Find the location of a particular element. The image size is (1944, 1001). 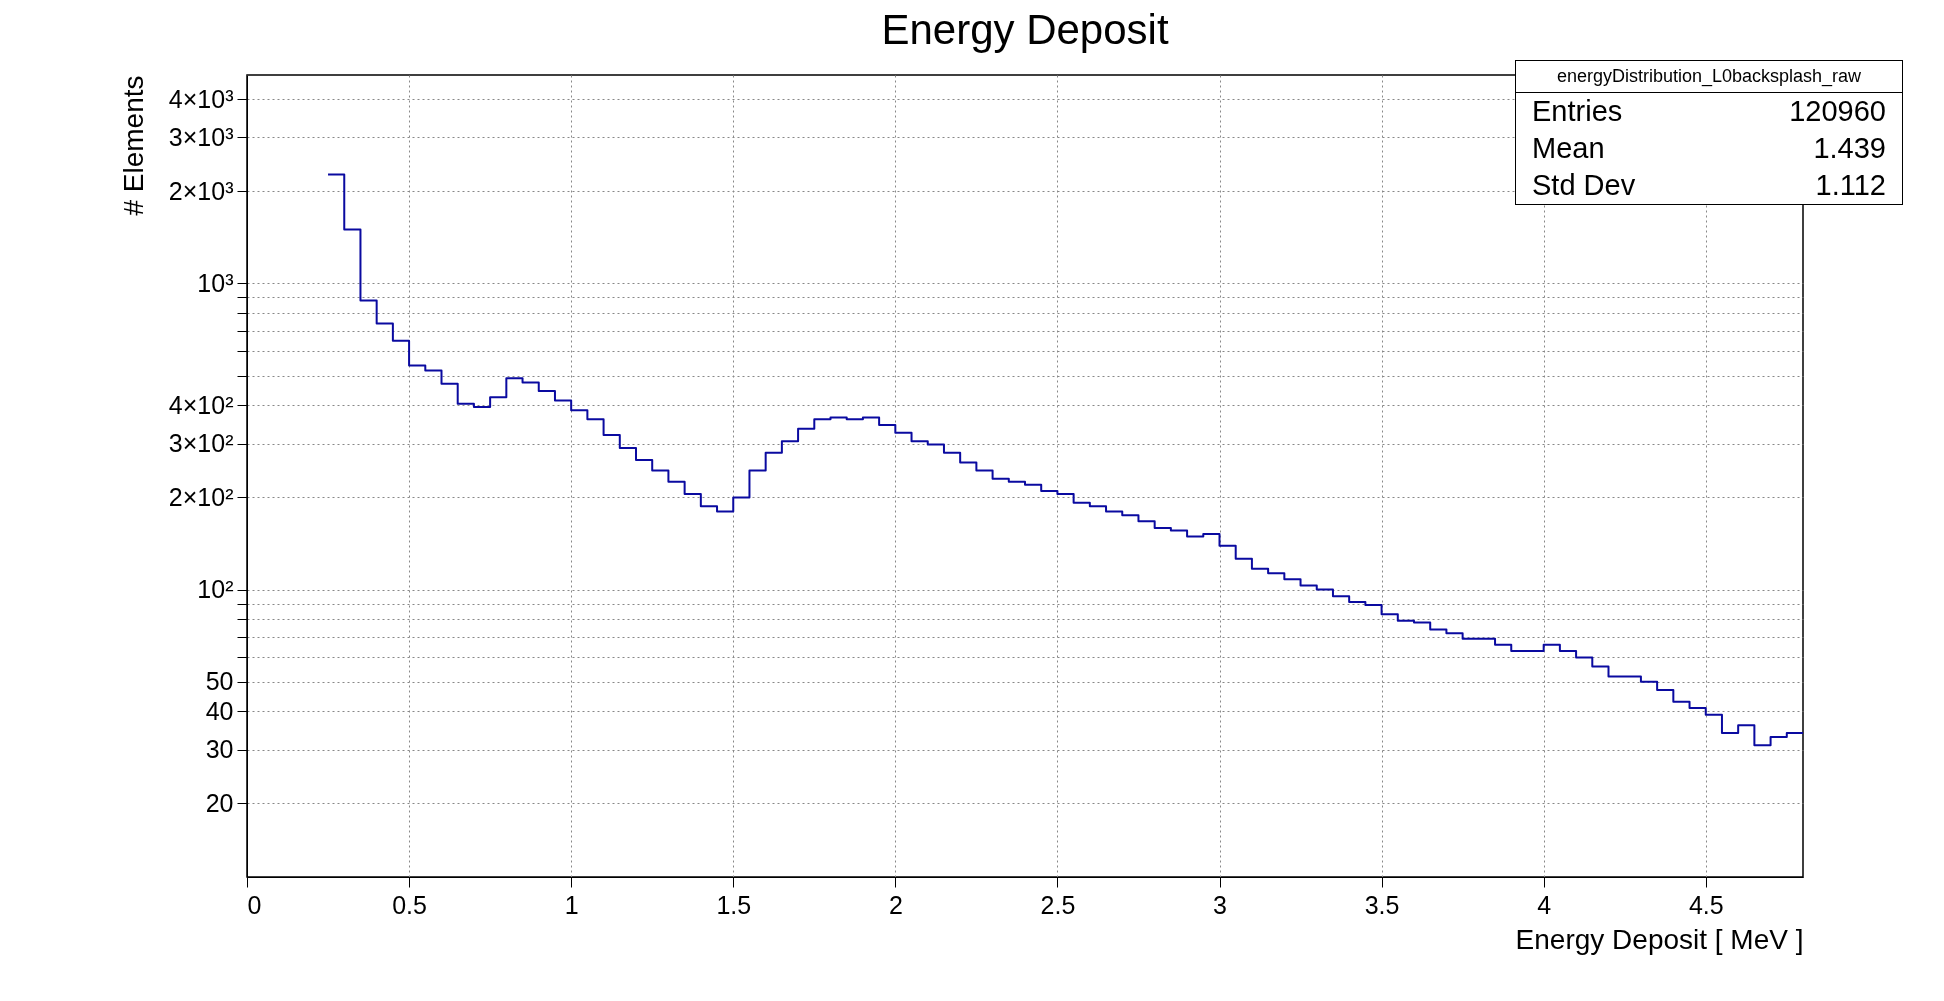

x-axis-title: Energy Deposit [ MeV ] is located at coordinates (1659, 939).